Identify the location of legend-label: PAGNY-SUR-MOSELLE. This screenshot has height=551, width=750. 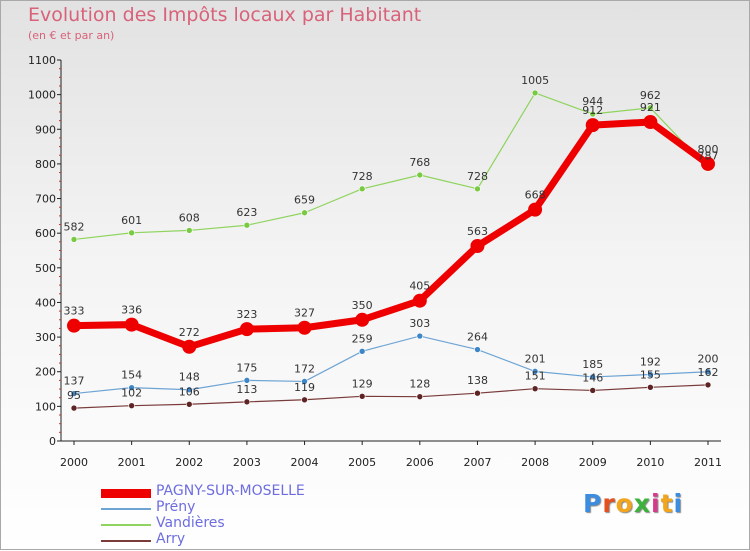
(230, 491).